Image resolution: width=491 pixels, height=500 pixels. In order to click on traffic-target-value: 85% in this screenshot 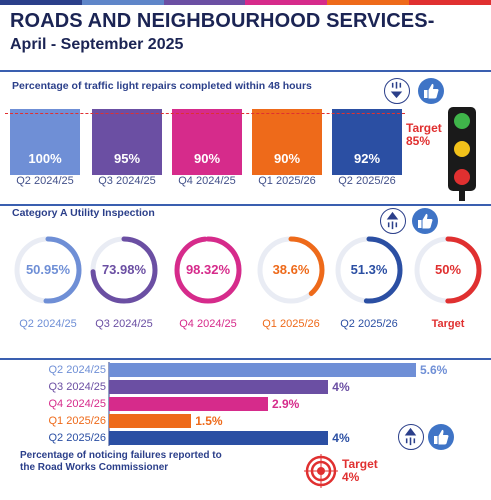, I will do `click(418, 141)`.